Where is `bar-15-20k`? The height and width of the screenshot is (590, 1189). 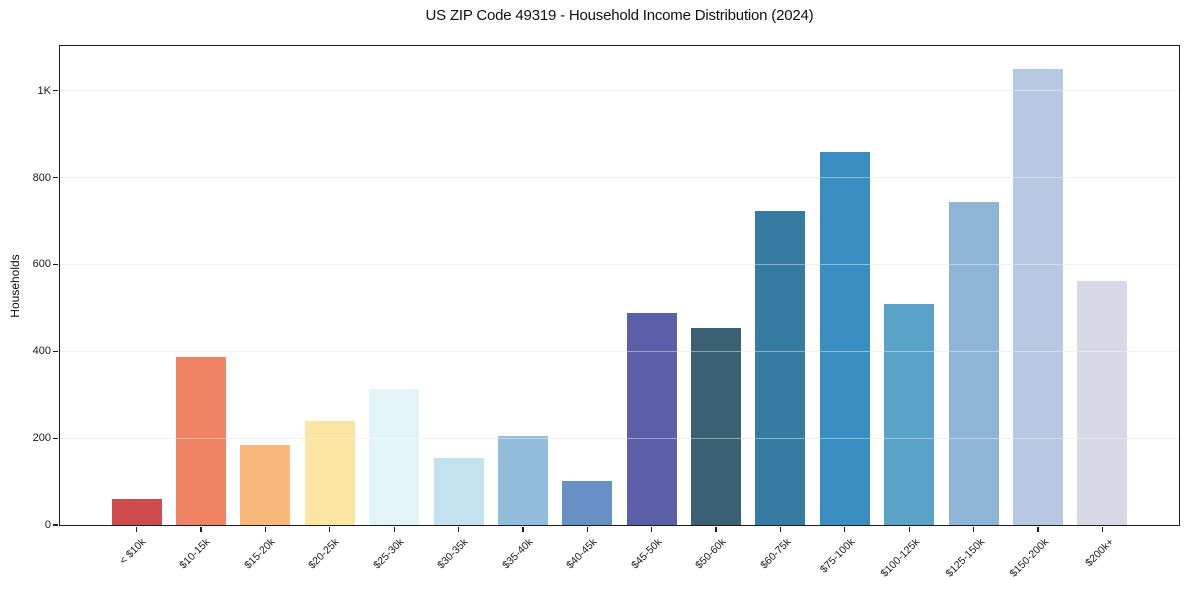 bar-15-20k is located at coordinates (265, 484).